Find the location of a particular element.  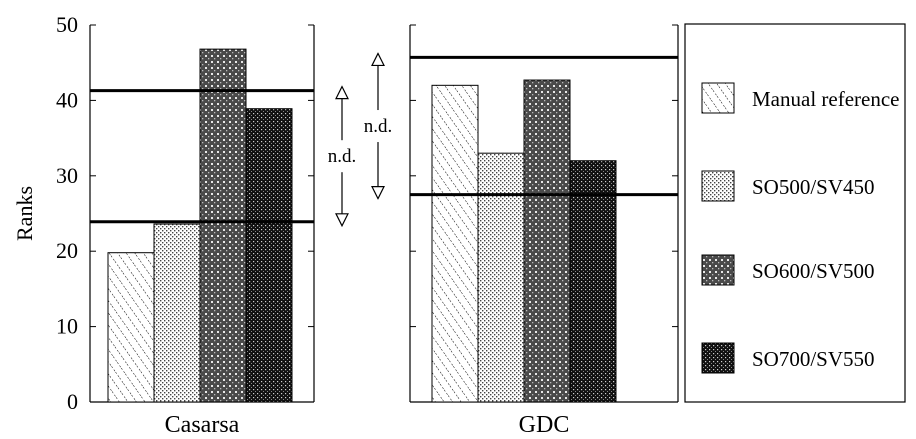

y-axis-label: Ranks is located at coordinates (24, 213).